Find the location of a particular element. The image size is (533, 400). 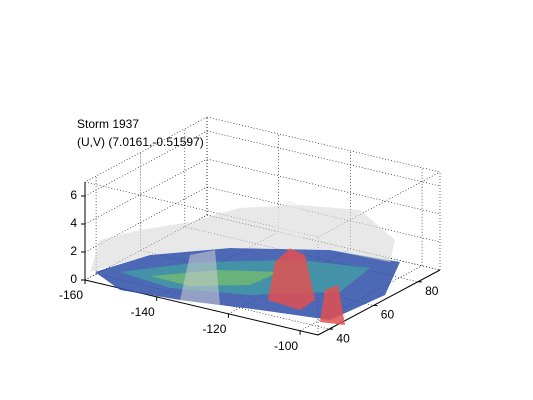

y-tick-label: 80 is located at coordinates (432, 291).